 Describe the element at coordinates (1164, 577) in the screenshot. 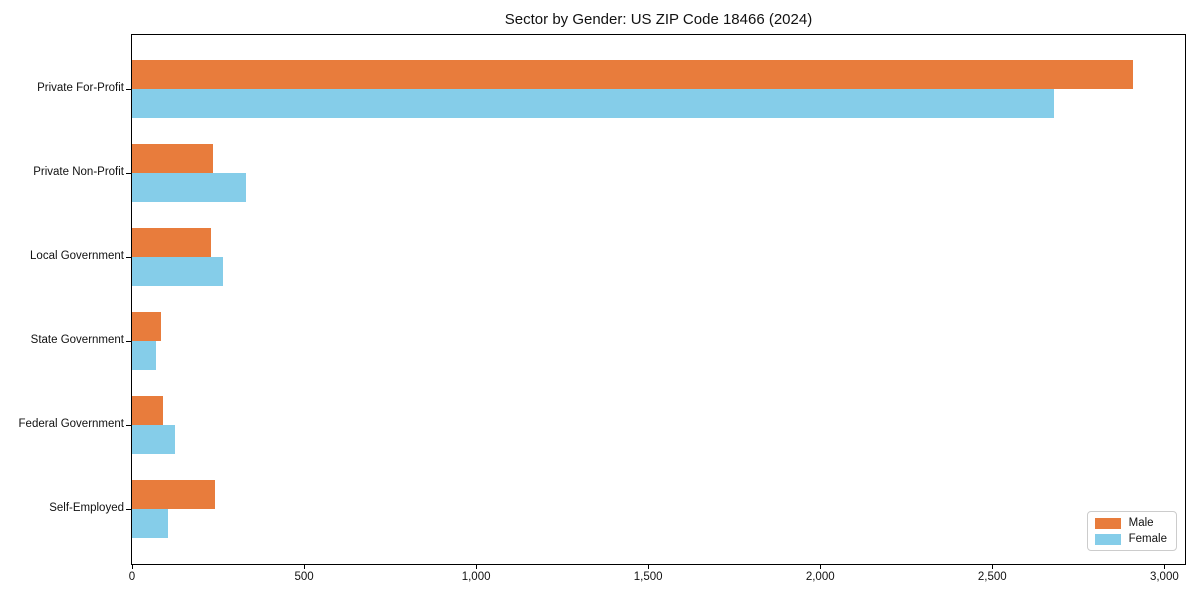

I see `xtick-label-6: 3,000` at that location.